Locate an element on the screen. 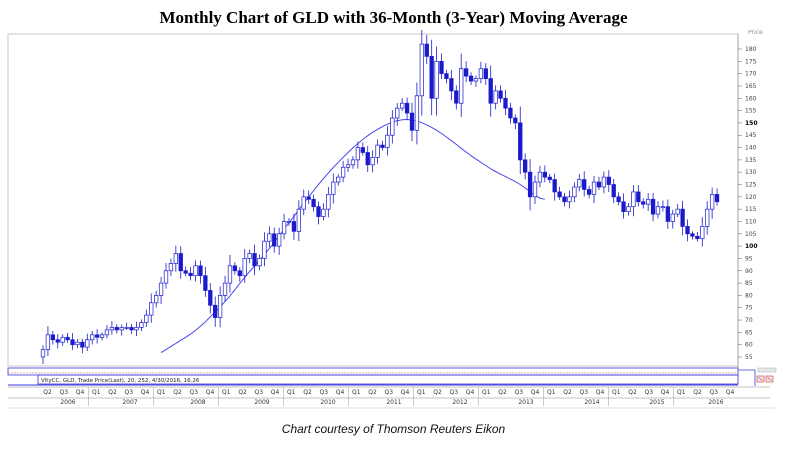 Image resolution: width=787 pixels, height=455 pixels. panel-close-button is located at coordinates (760, 379).